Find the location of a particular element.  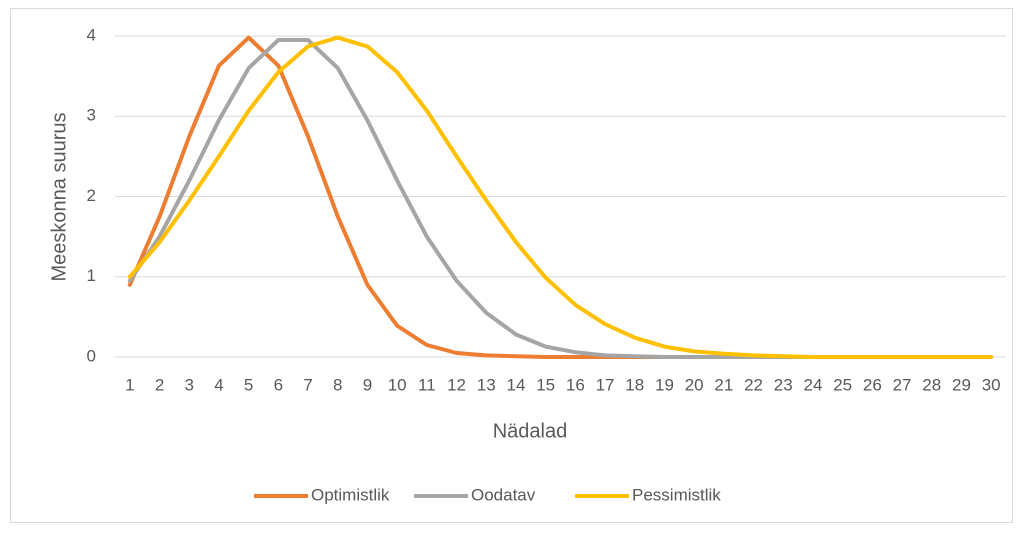

x-tick-label: 23 is located at coordinates (783, 384).